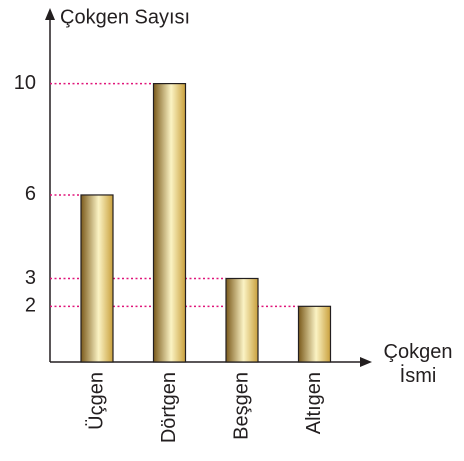 This screenshot has height=461, width=464. What do you see at coordinates (30, 278) in the screenshot?
I see `y-tick-label: 3` at bounding box center [30, 278].